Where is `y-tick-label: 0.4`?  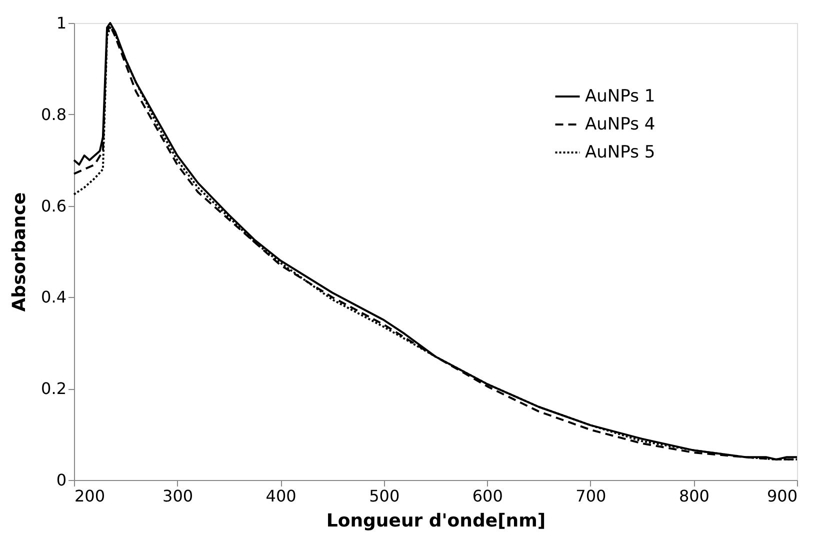
y-tick-label: 0.4 is located at coordinates (53, 297).